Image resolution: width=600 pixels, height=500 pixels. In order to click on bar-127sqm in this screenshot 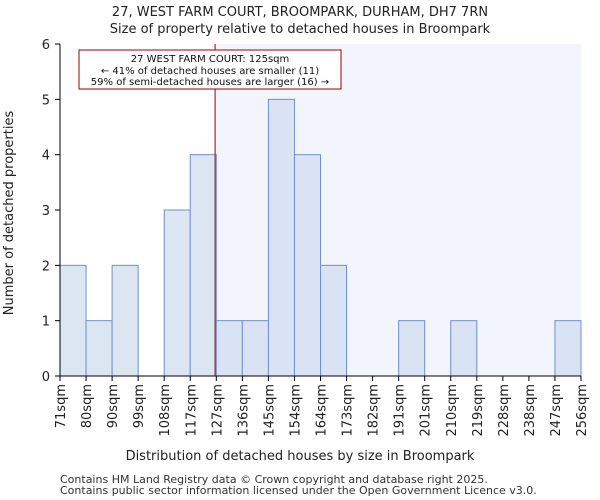, I will do `click(229, 348)`.